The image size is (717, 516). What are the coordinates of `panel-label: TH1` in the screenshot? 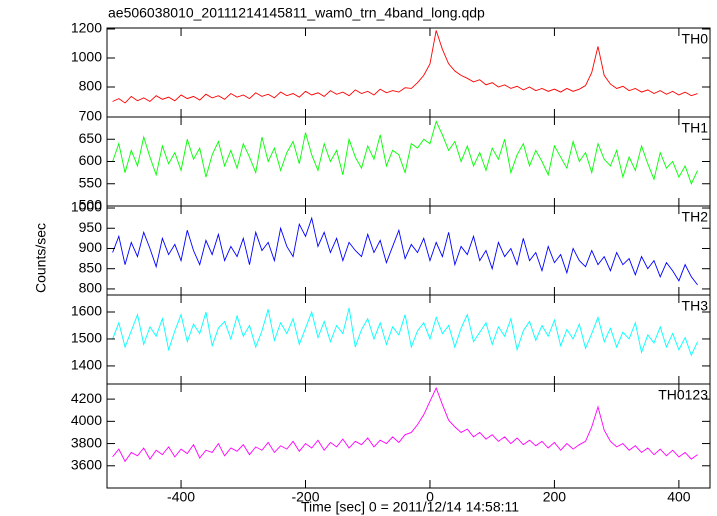 It's located at (695, 128).